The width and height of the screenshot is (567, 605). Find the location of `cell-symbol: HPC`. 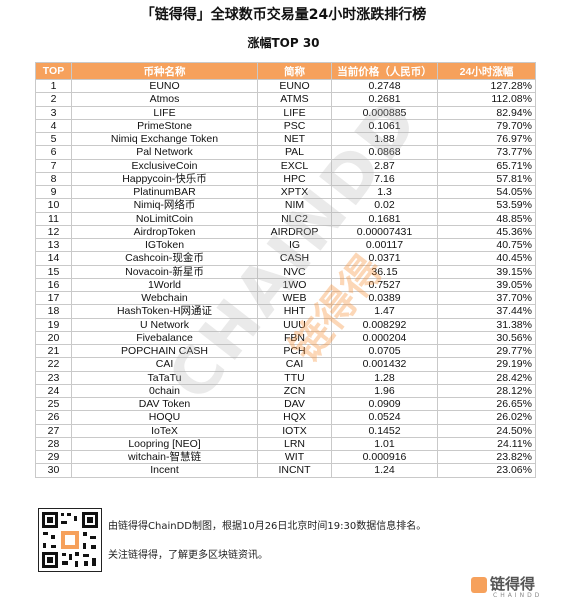

cell-symbol: HPC is located at coordinates (294, 179).